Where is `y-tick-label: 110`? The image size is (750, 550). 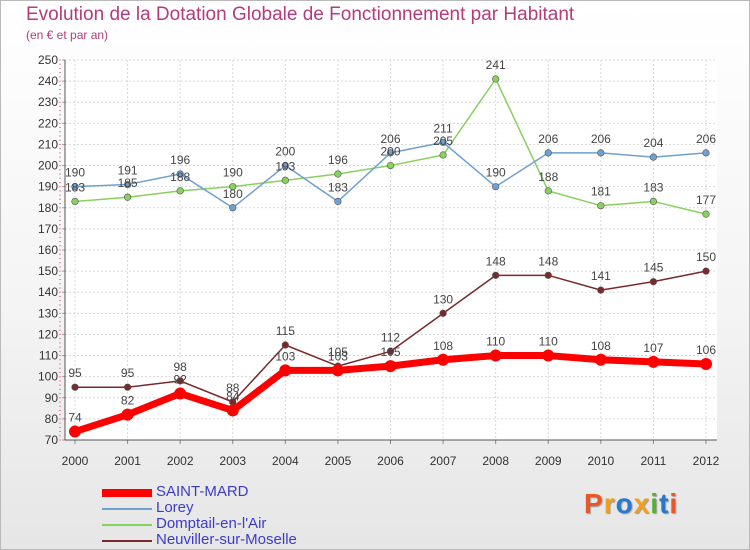
y-tick-label: 110 is located at coordinates (48, 356).